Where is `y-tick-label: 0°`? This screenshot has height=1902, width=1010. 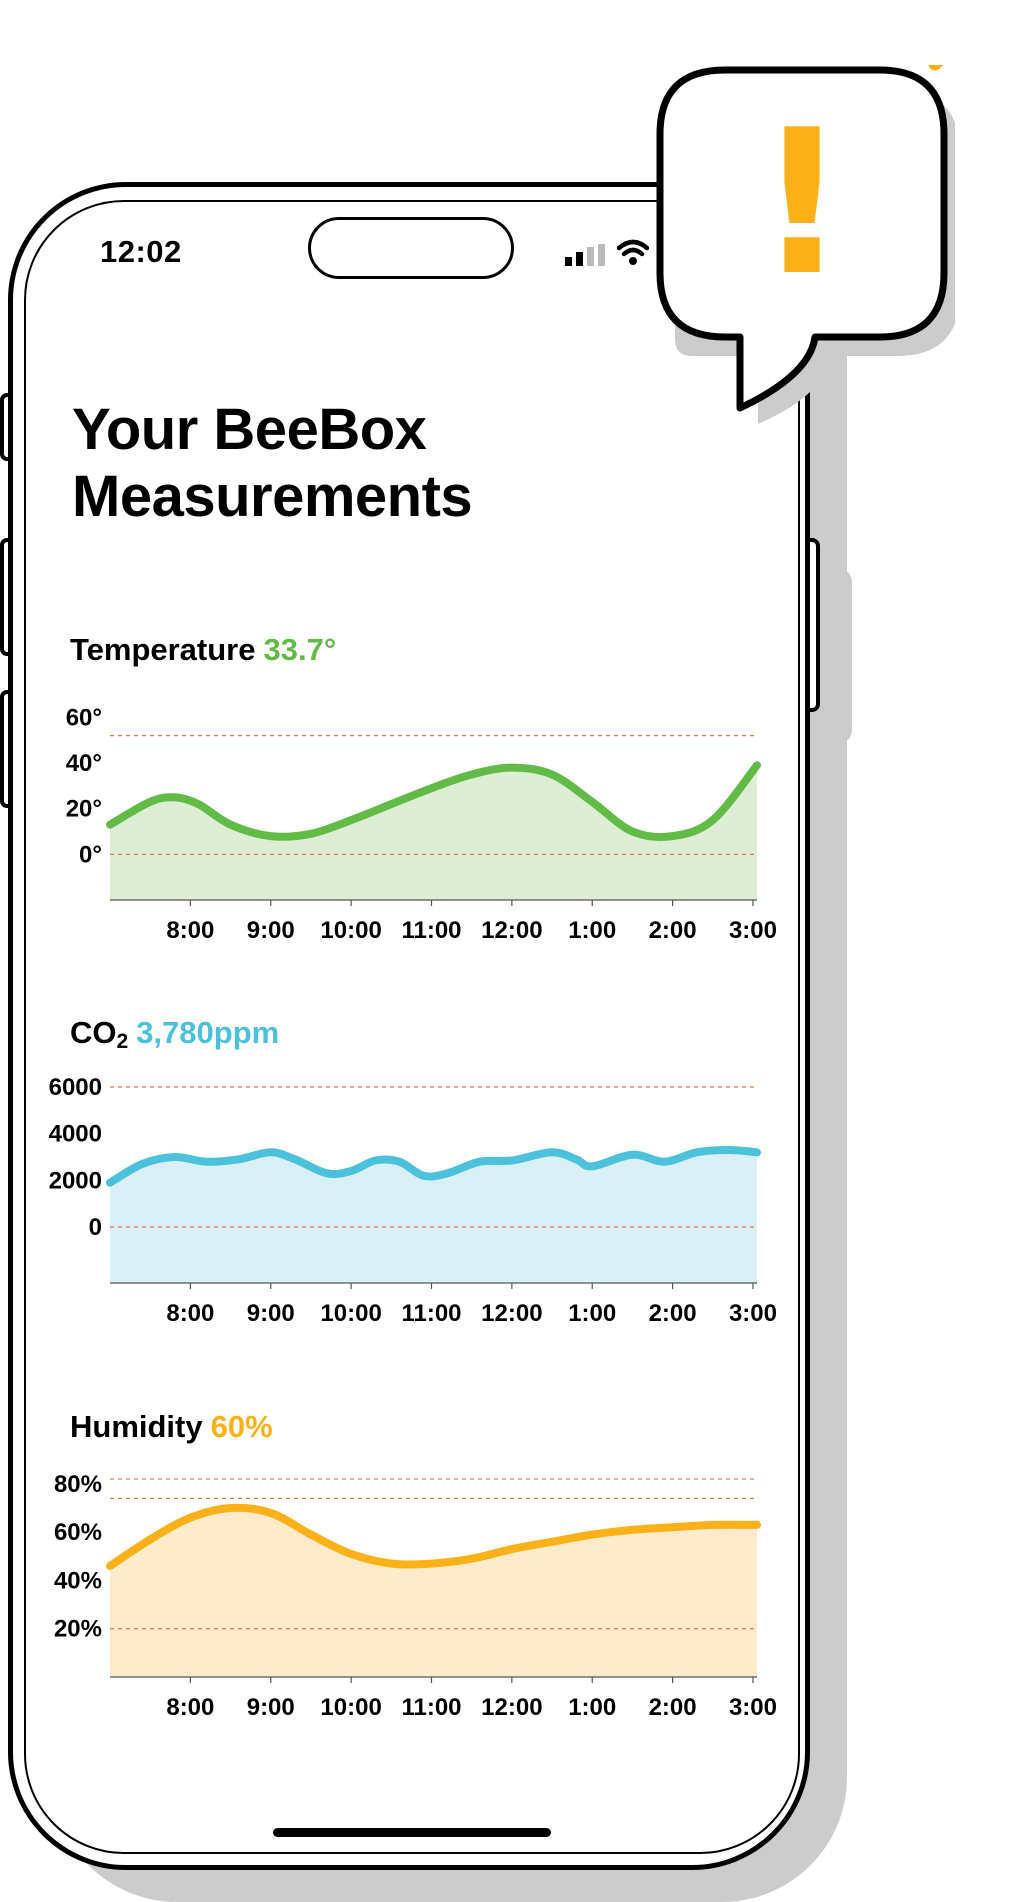 y-tick-label: 0° is located at coordinates (90, 854).